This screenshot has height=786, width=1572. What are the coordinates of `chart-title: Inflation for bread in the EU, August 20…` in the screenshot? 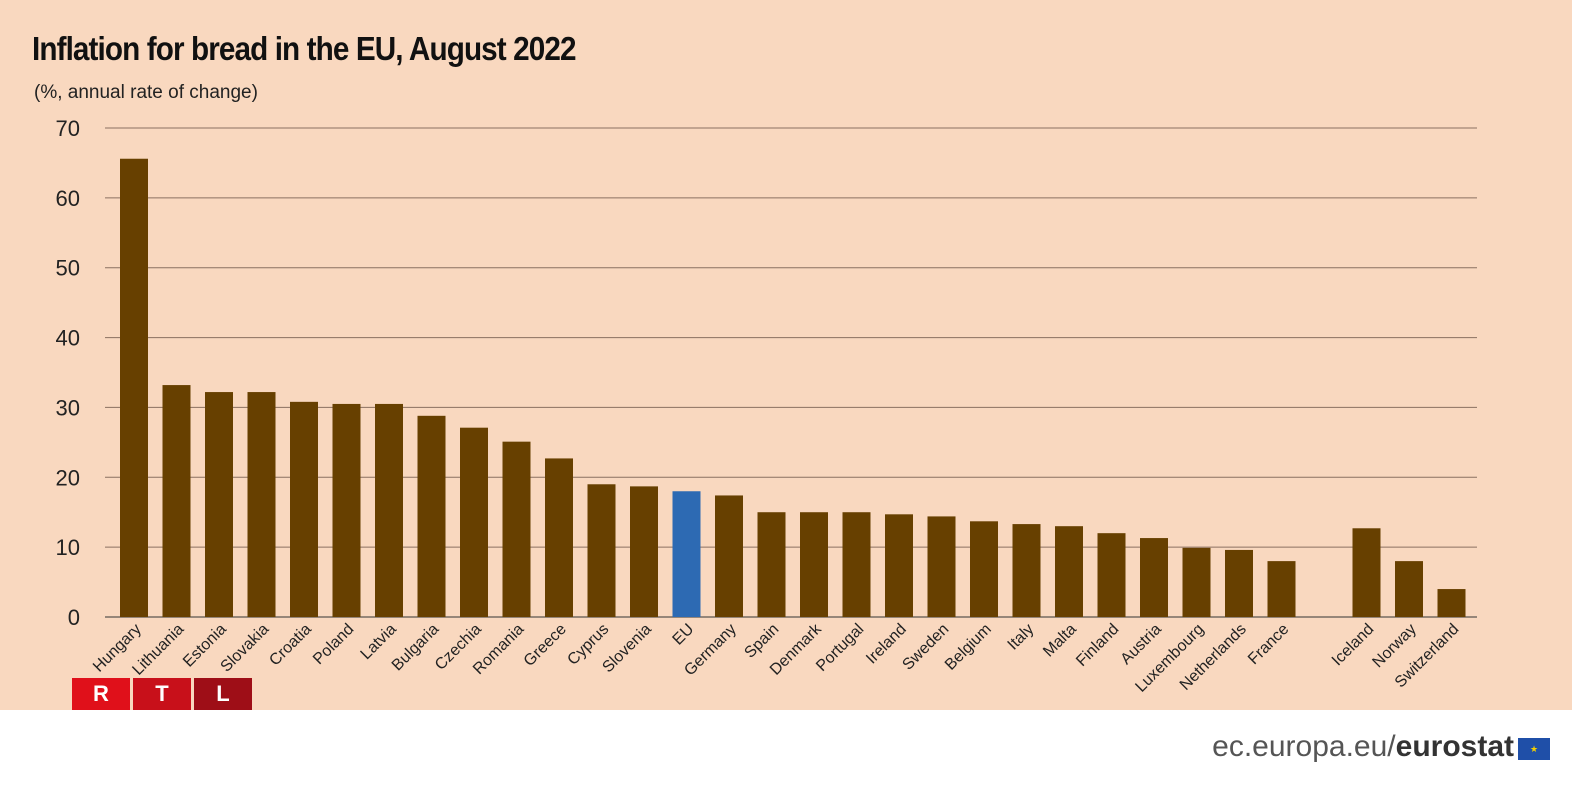 It's located at (304, 48).